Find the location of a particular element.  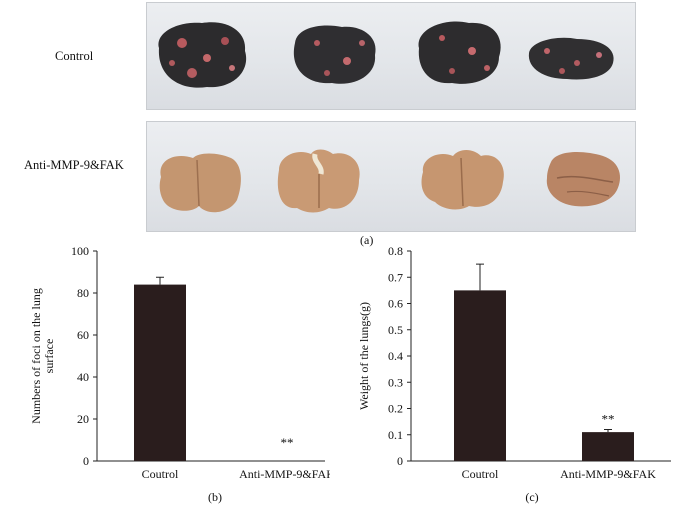

panel-a-label: (a) is located at coordinates (367, 240).